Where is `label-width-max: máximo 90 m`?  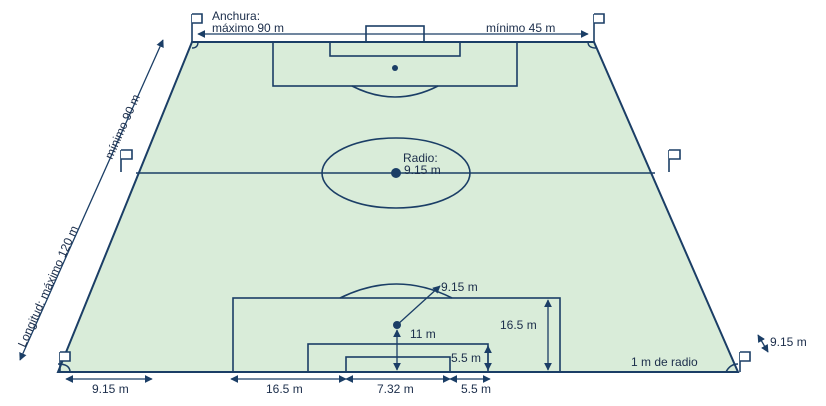
label-width-max: máximo 90 m is located at coordinates (248, 28).